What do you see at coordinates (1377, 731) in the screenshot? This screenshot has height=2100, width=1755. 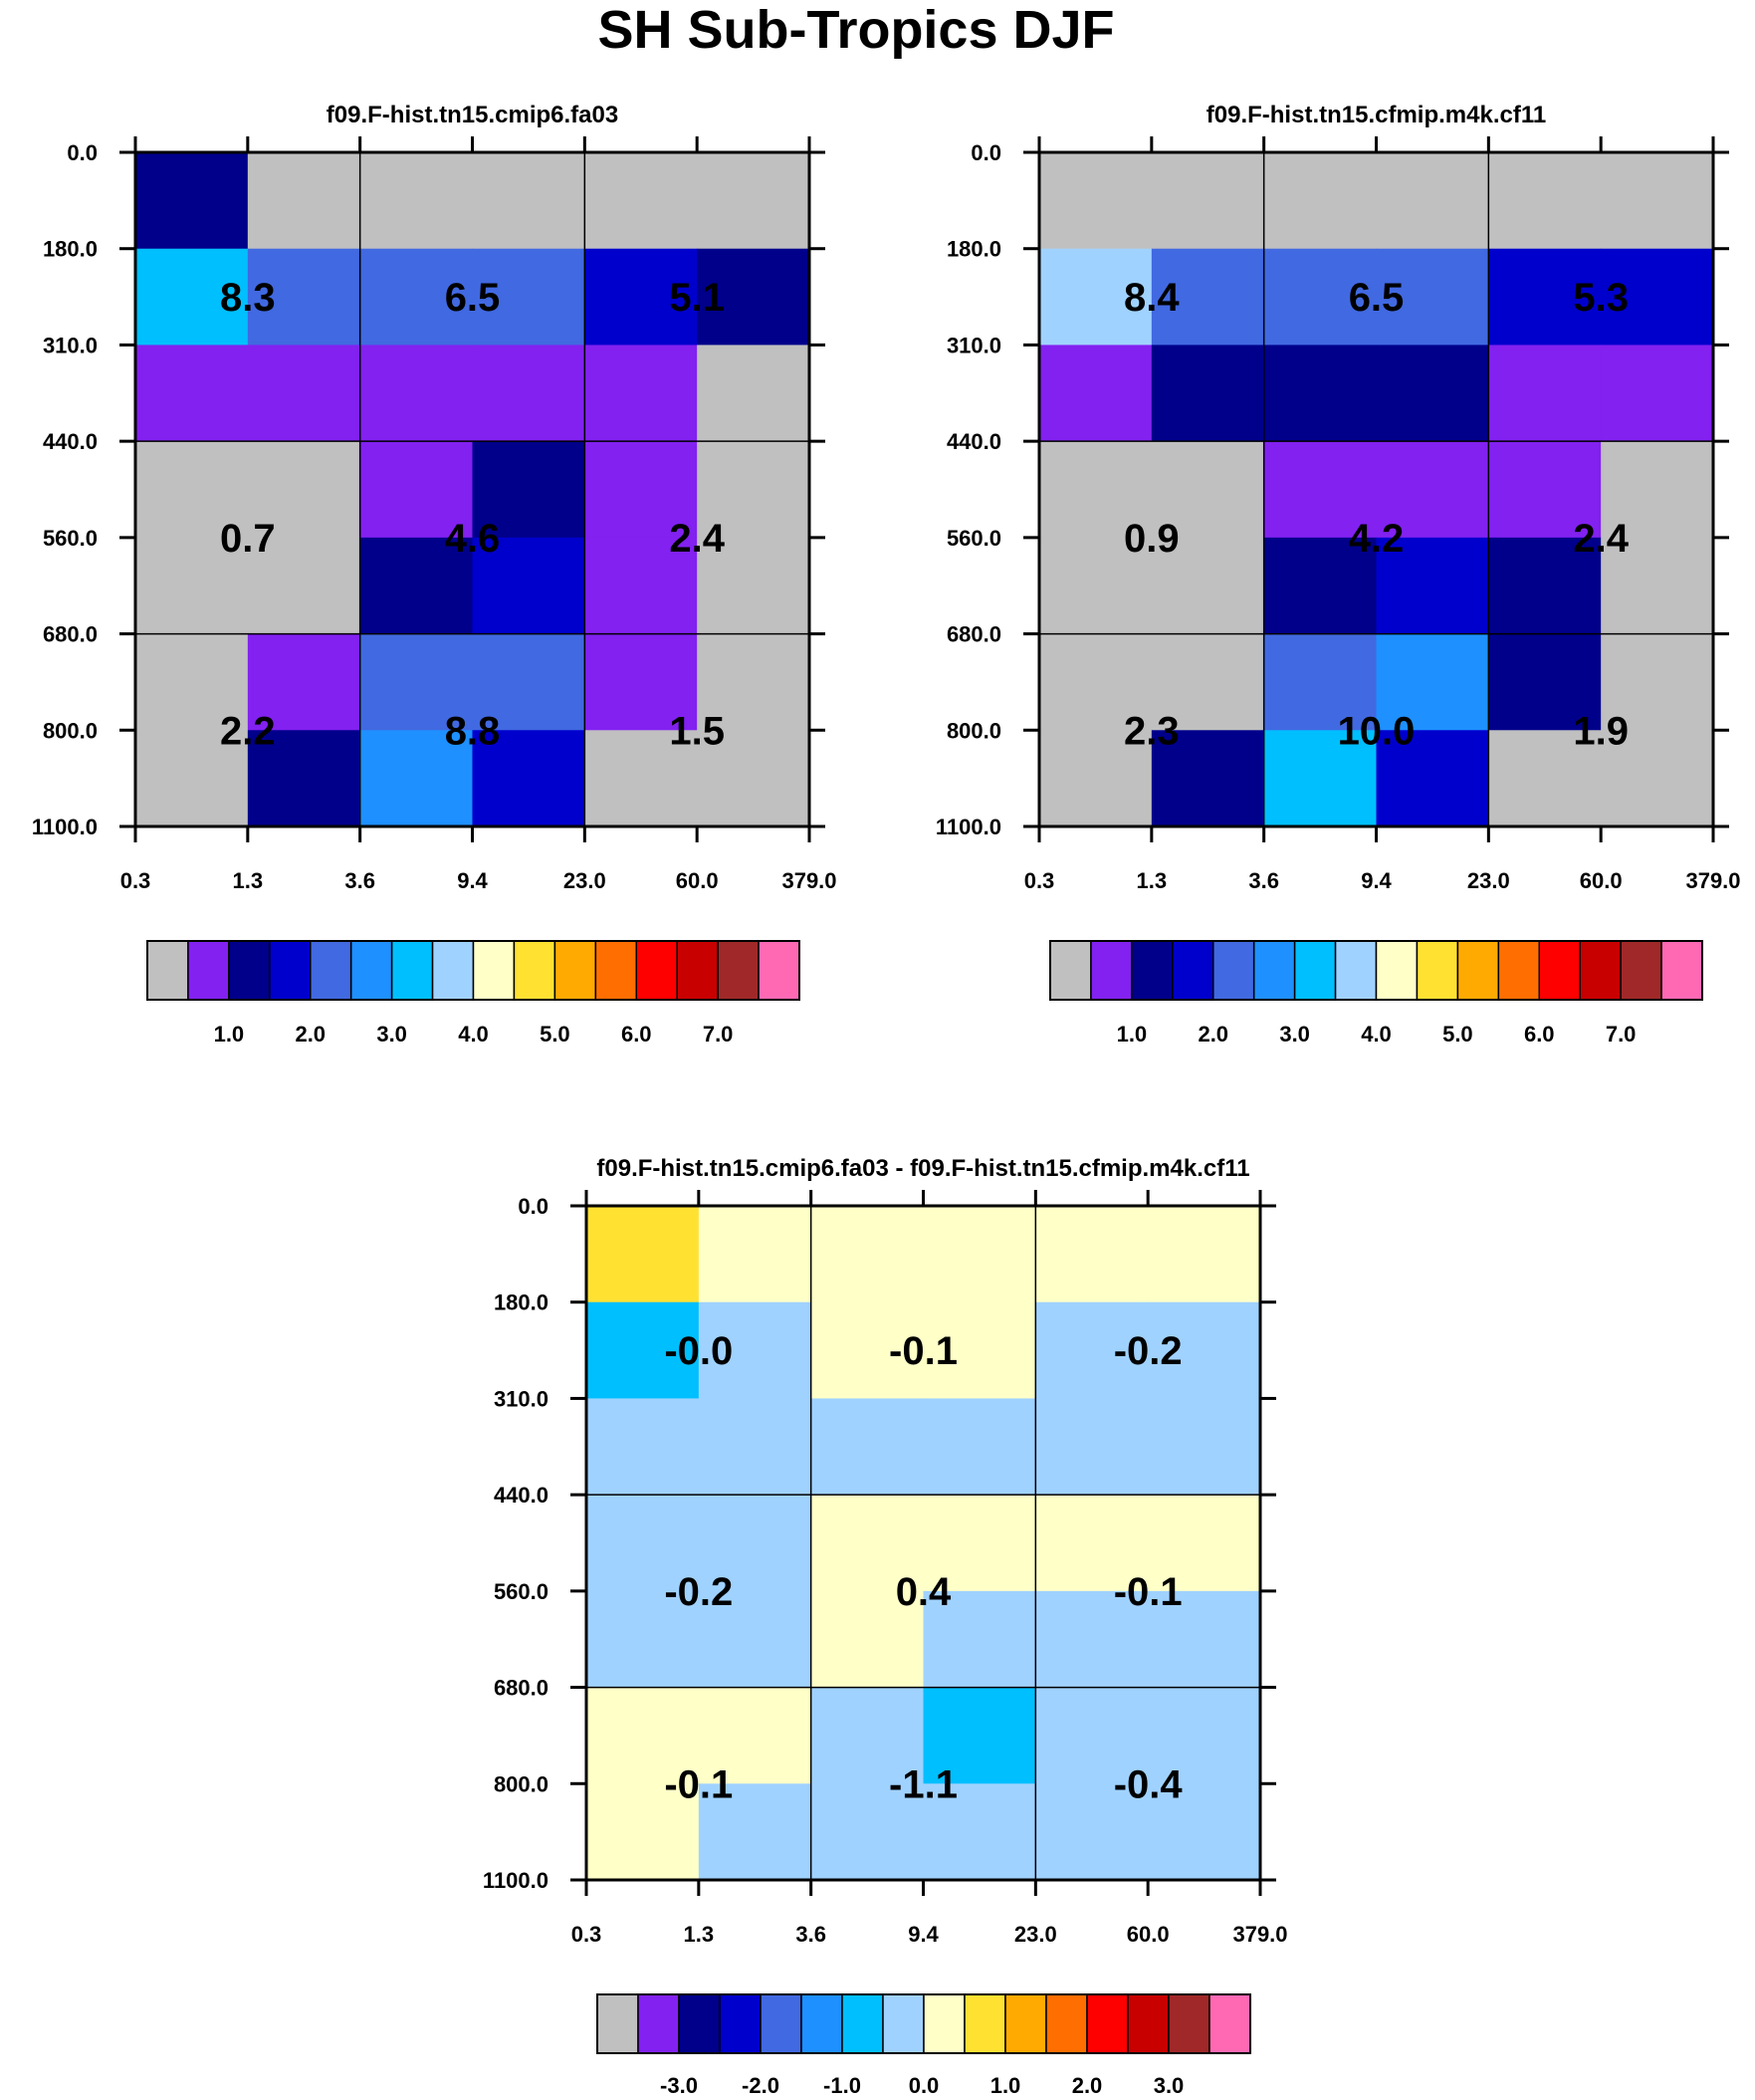 I see `cell-value-label: 10.0` at bounding box center [1377, 731].